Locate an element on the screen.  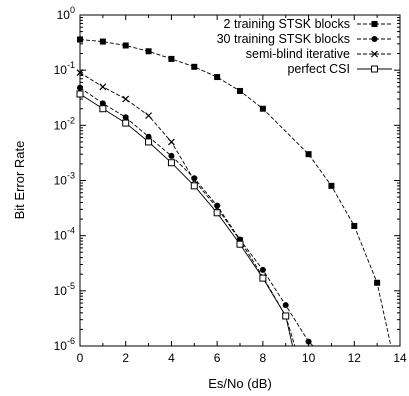
y-tick-exponent: -6 is located at coordinates (71, 341).